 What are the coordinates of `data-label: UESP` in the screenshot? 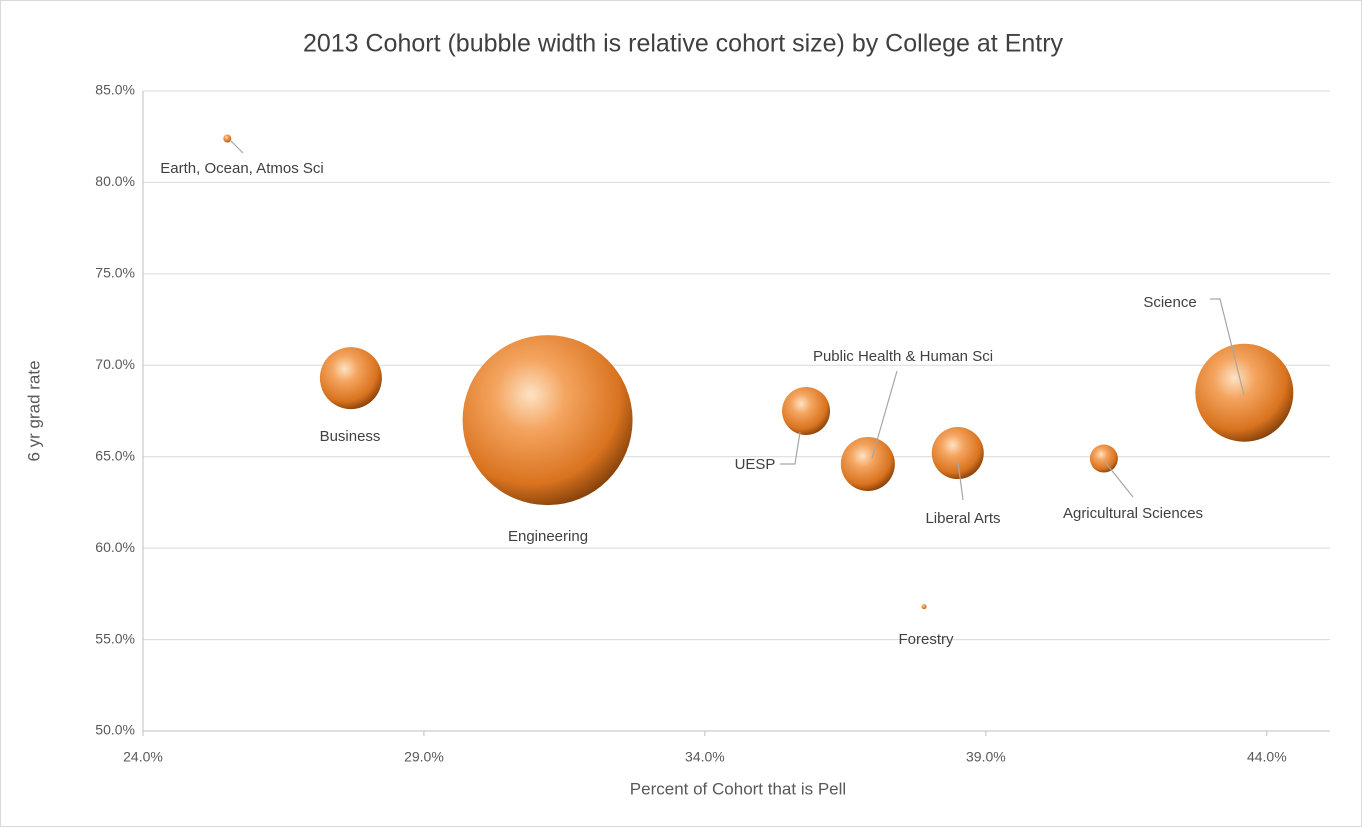 It's located at (755, 464).